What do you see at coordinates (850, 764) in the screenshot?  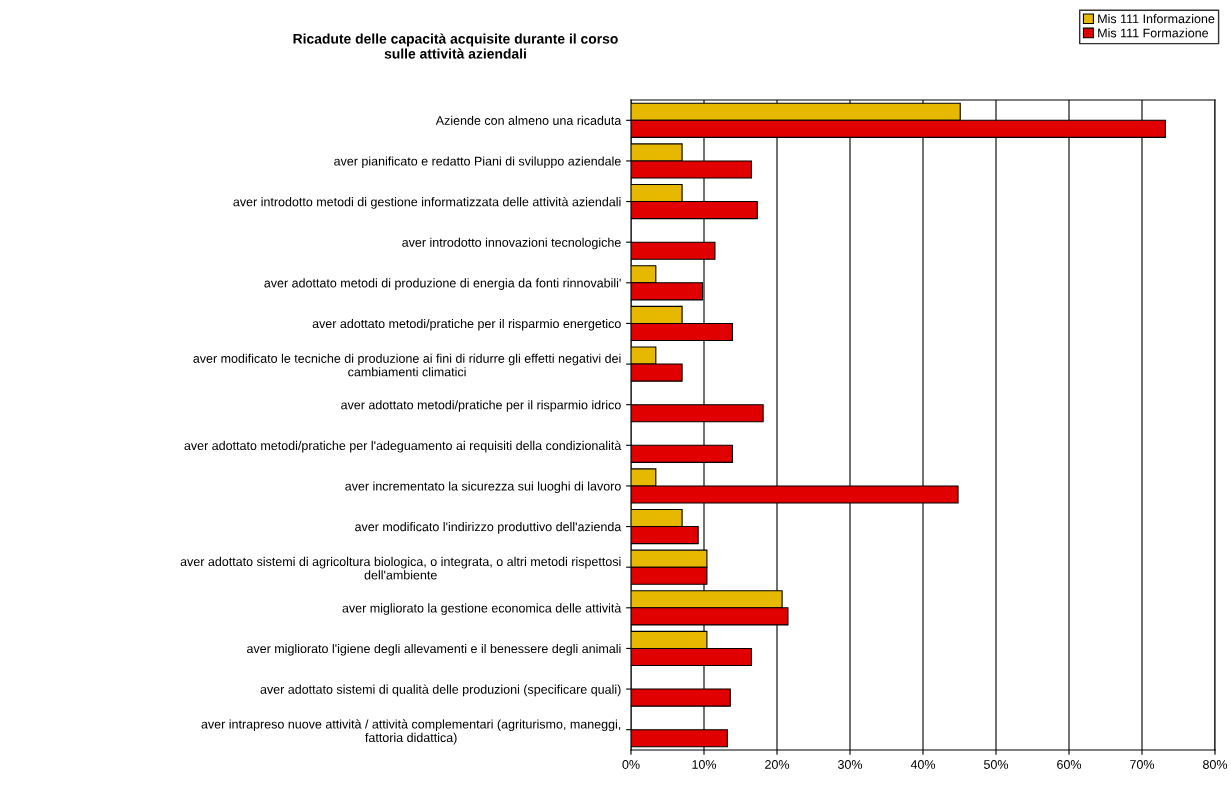 I see `x-tick-label: 30%` at bounding box center [850, 764].